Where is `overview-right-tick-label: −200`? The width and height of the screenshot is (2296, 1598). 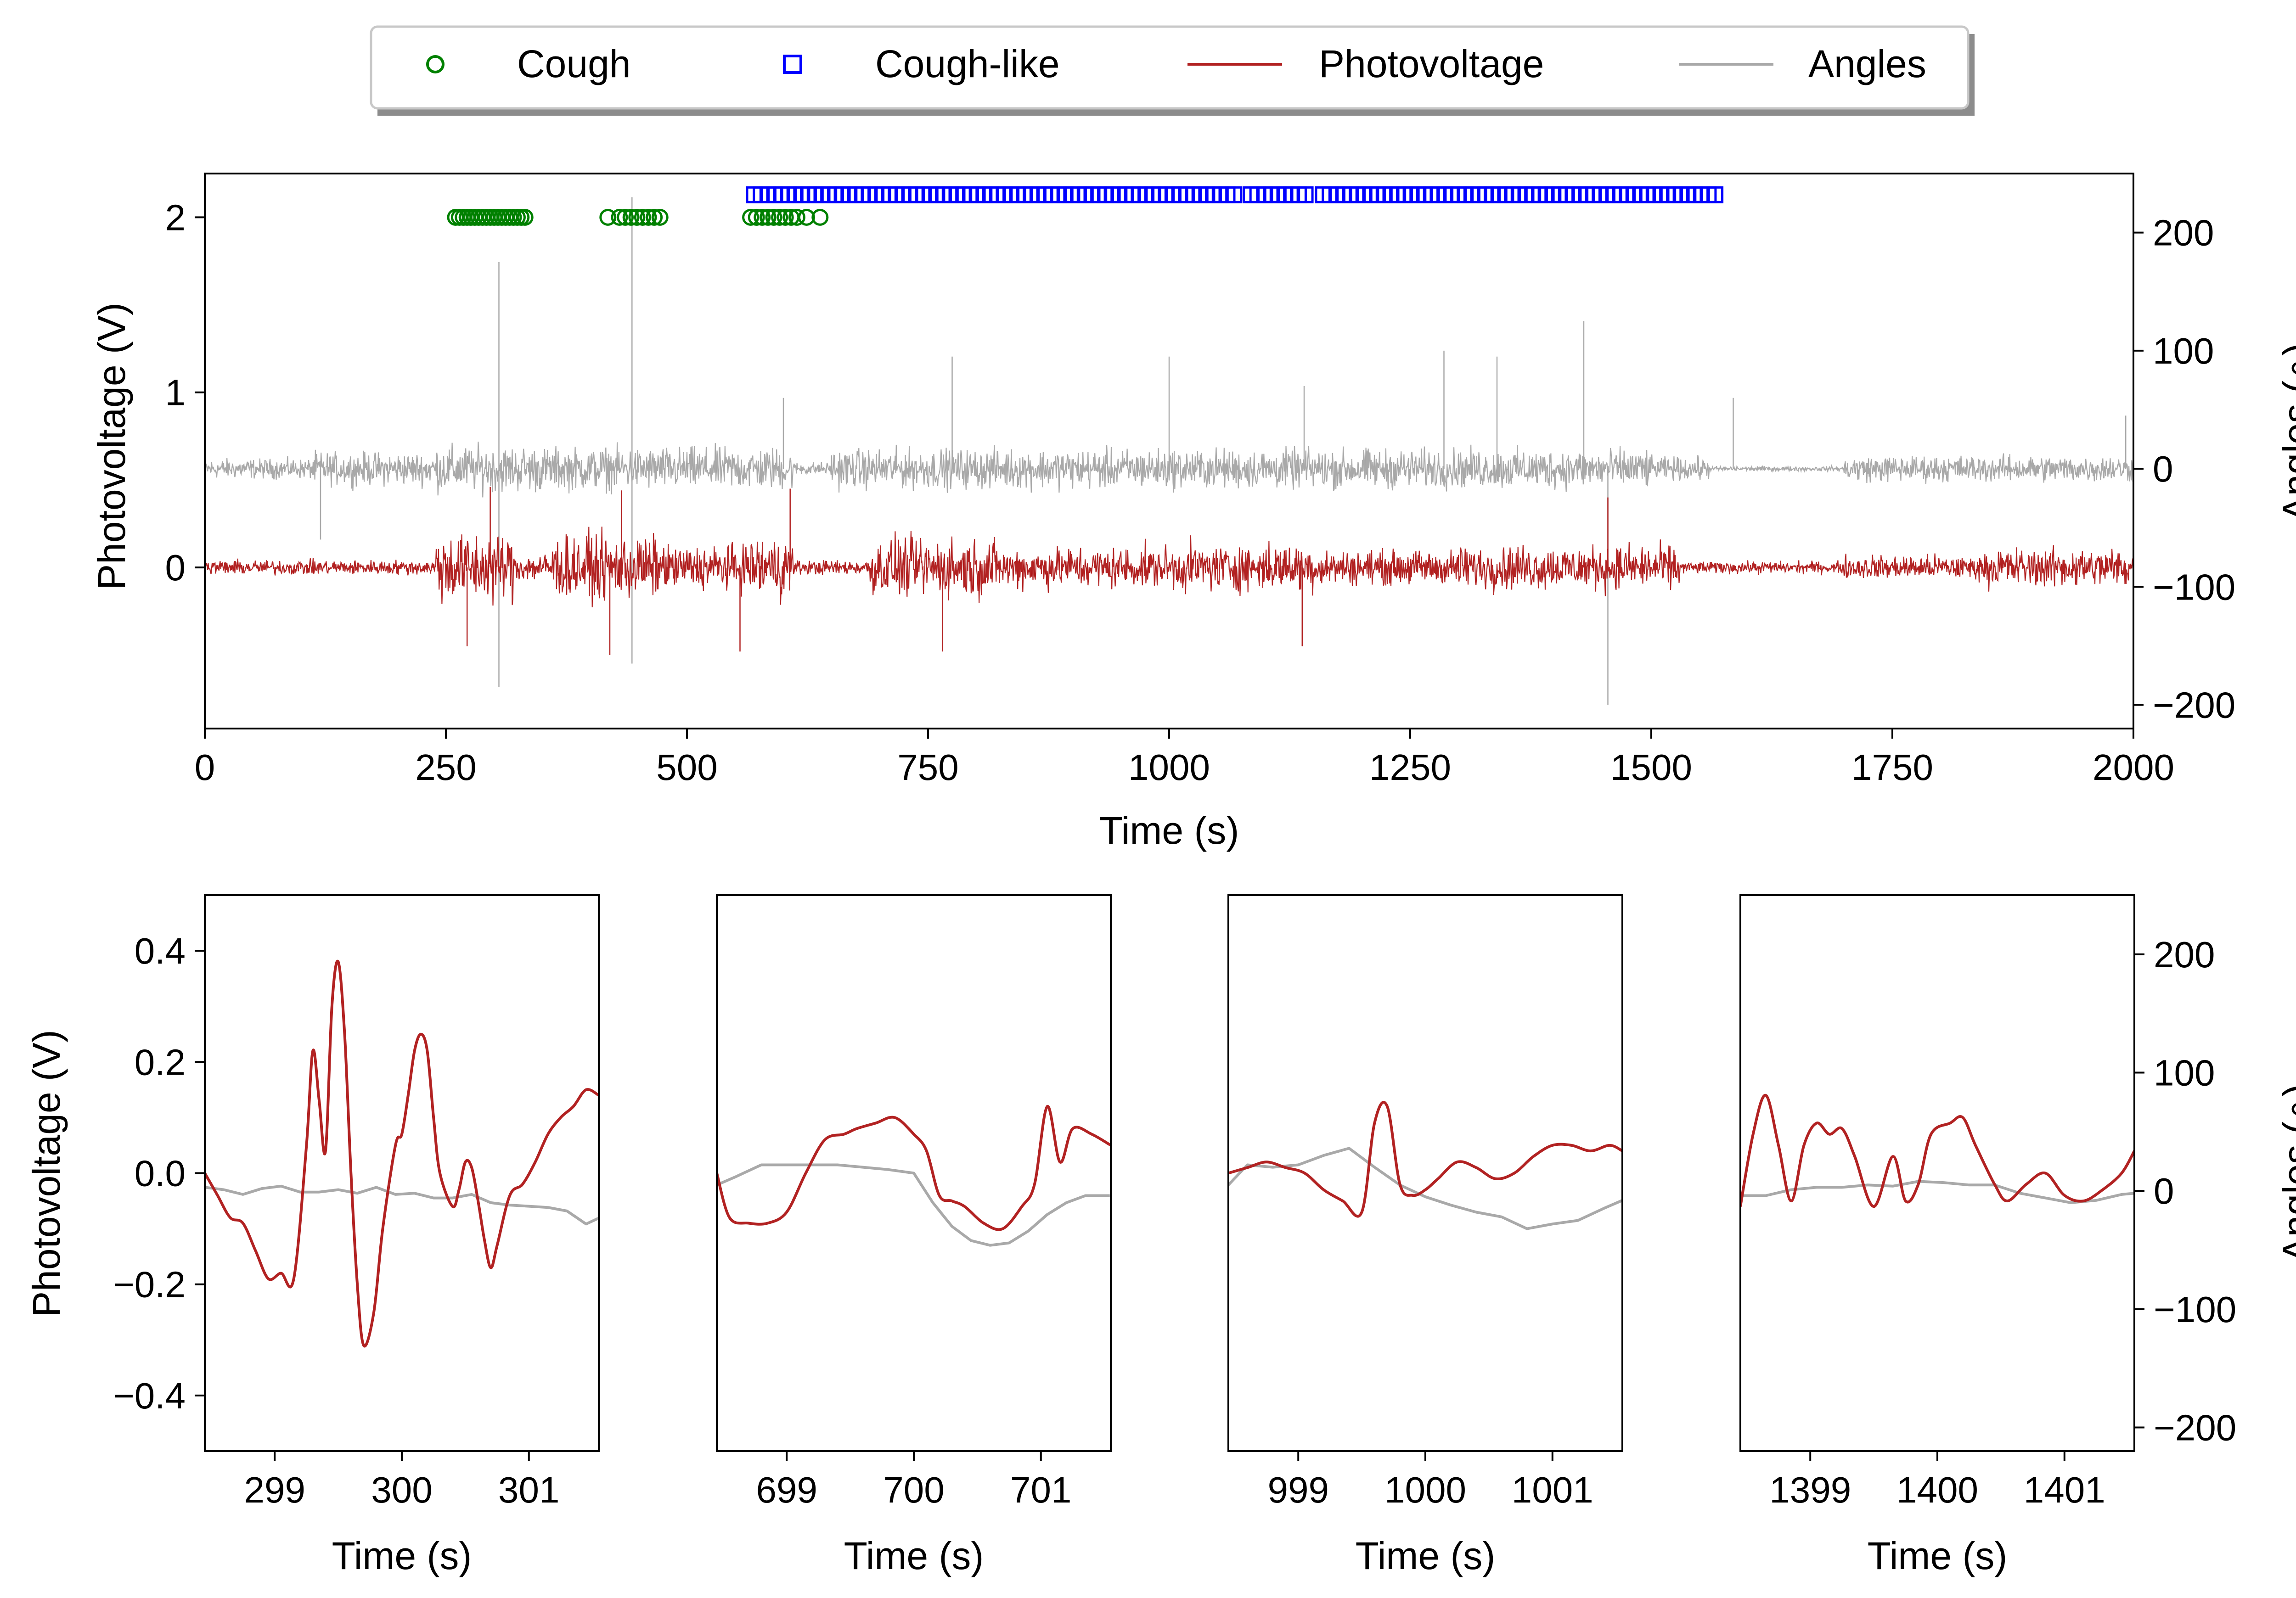 overview-right-tick-label: −200 is located at coordinates (2194, 705).